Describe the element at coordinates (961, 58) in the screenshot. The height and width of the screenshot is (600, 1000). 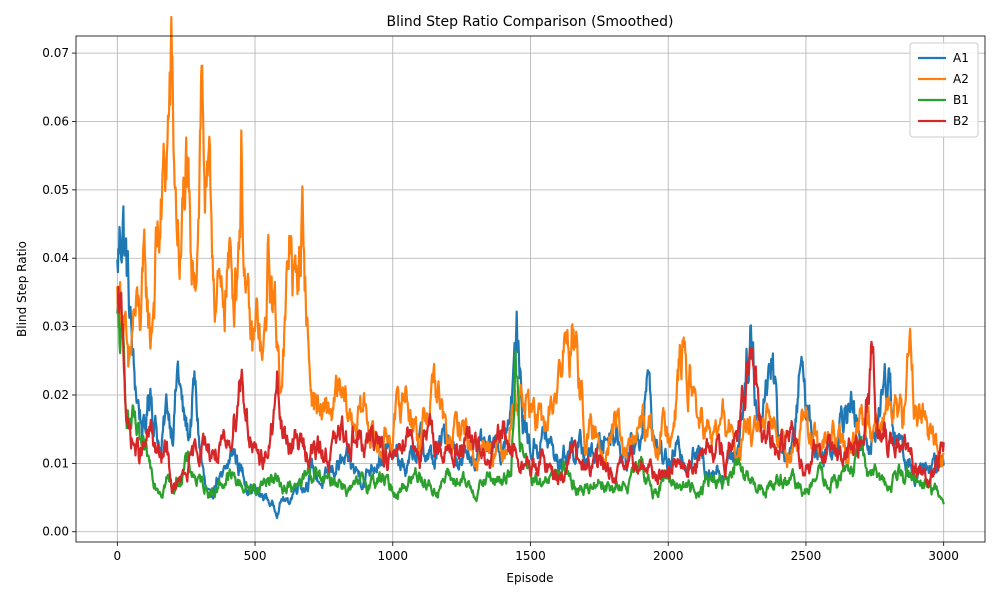
I see `legend-label-a1: A1` at that location.